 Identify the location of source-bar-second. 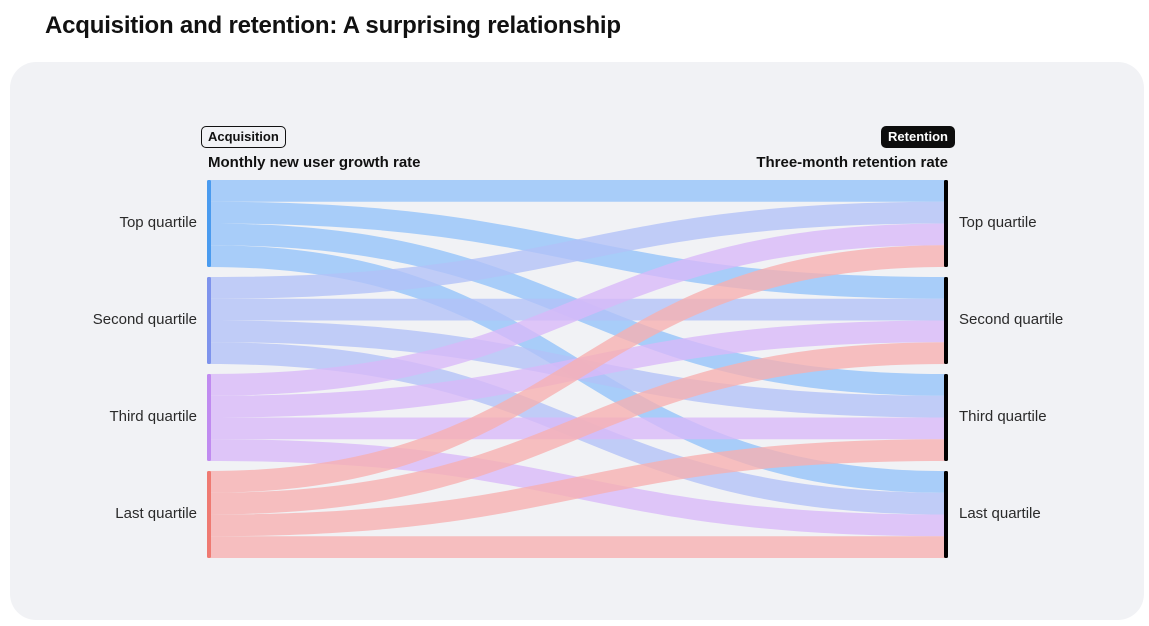
(209, 320).